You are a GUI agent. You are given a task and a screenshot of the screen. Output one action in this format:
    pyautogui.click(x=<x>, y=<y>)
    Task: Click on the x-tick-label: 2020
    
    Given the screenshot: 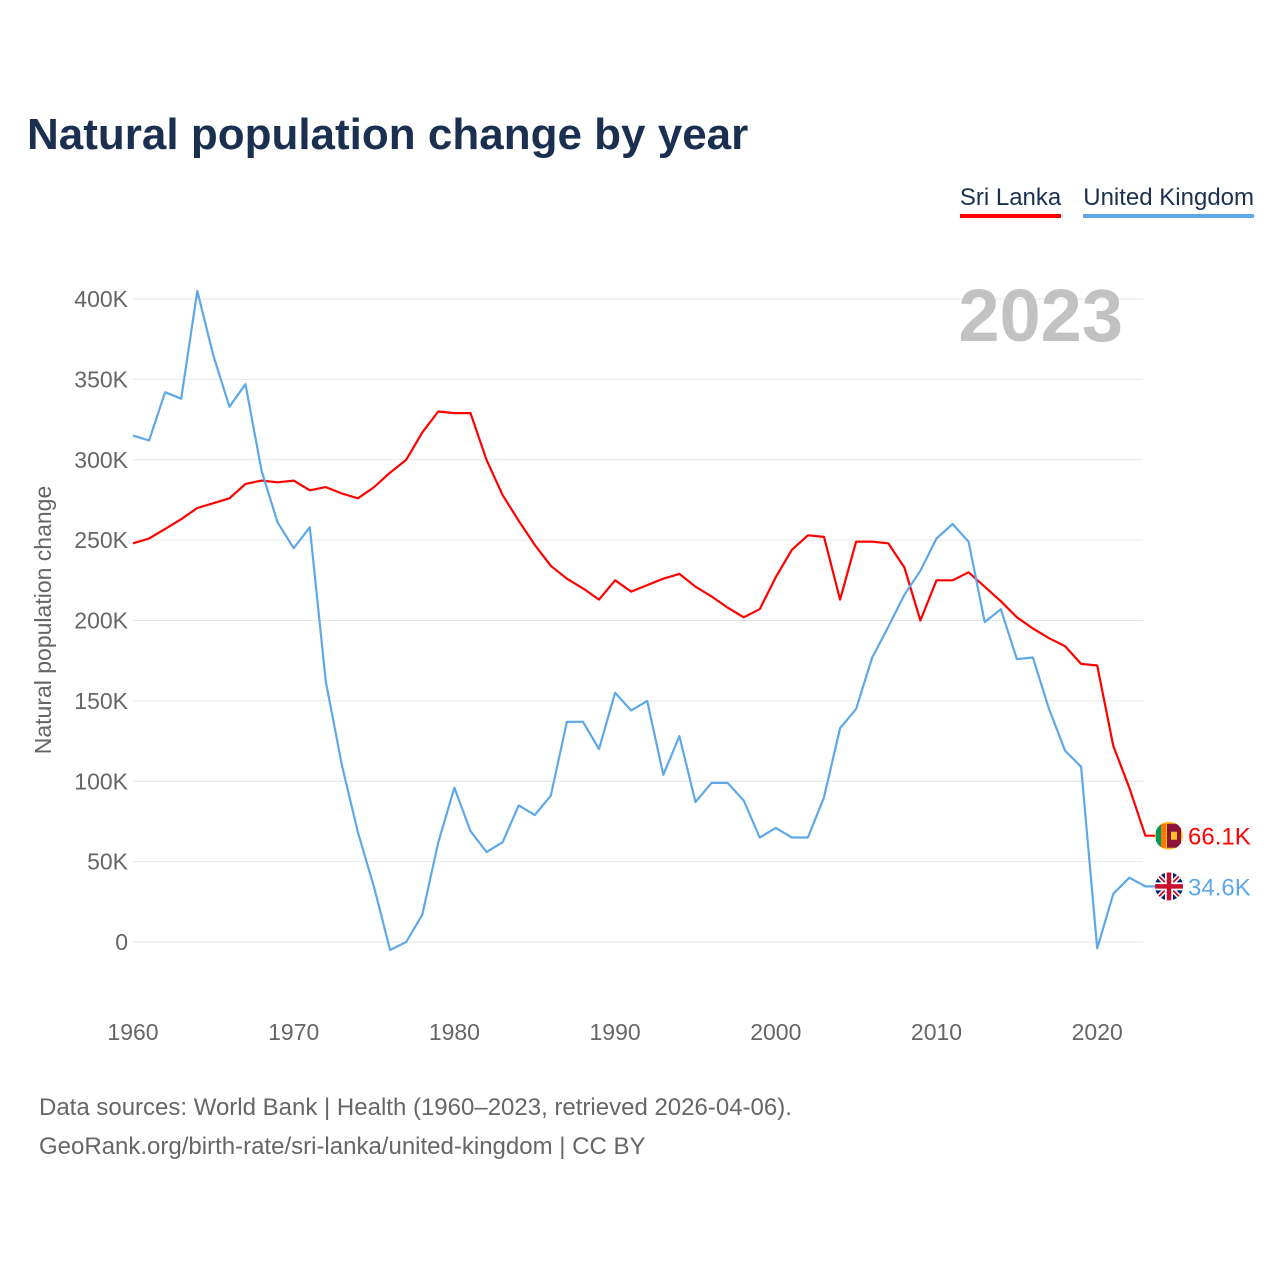 What is the action you would take?
    pyautogui.click(x=1097, y=1032)
    